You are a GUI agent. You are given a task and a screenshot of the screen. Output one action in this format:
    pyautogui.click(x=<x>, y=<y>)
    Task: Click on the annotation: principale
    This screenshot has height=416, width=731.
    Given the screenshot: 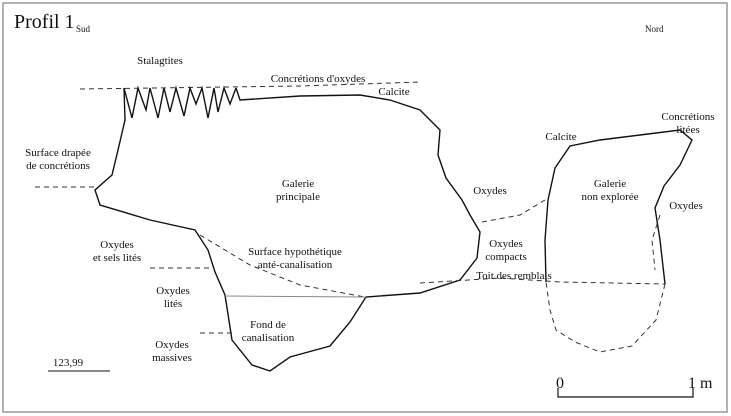 What is the action you would take?
    pyautogui.click(x=298, y=197)
    